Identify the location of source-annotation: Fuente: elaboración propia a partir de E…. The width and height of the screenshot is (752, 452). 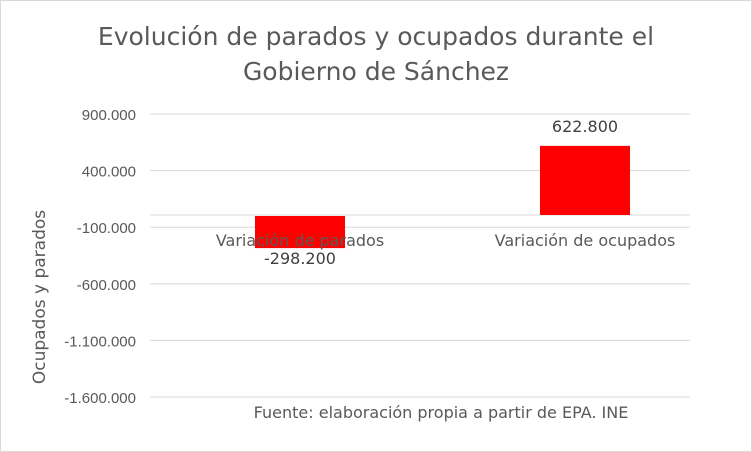
(441, 412).